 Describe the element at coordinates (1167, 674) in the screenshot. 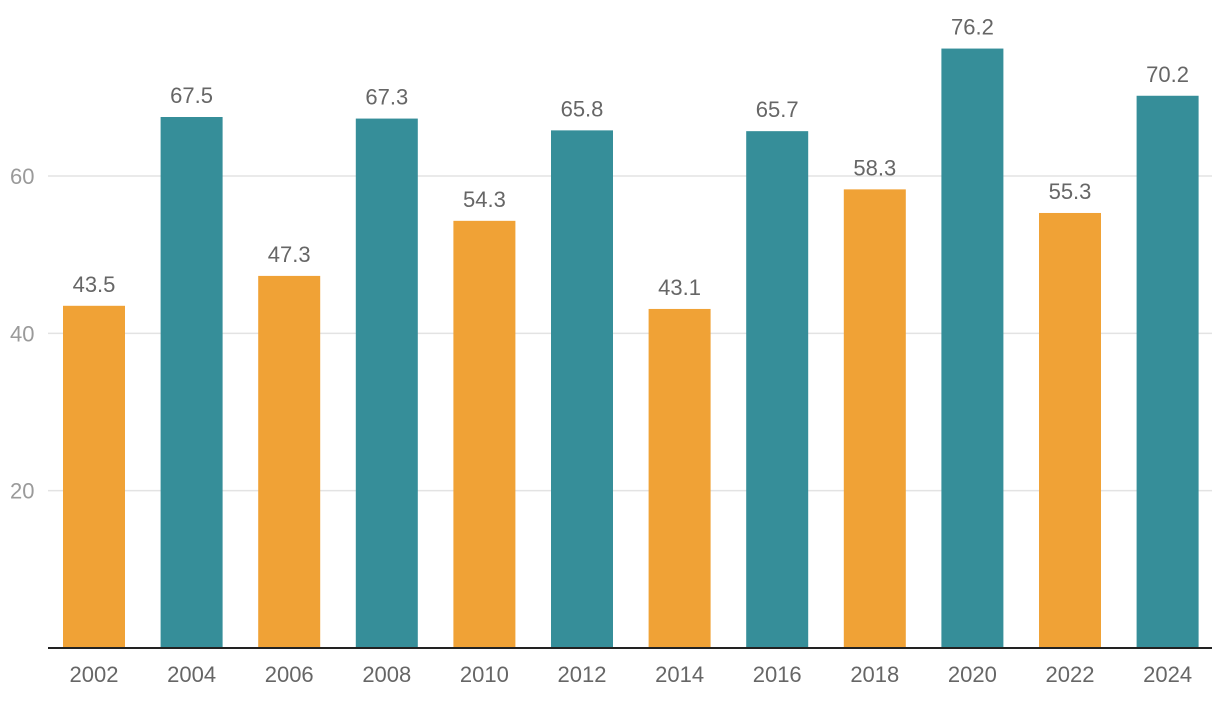

I see `x-tick-label-2024: 2024` at that location.